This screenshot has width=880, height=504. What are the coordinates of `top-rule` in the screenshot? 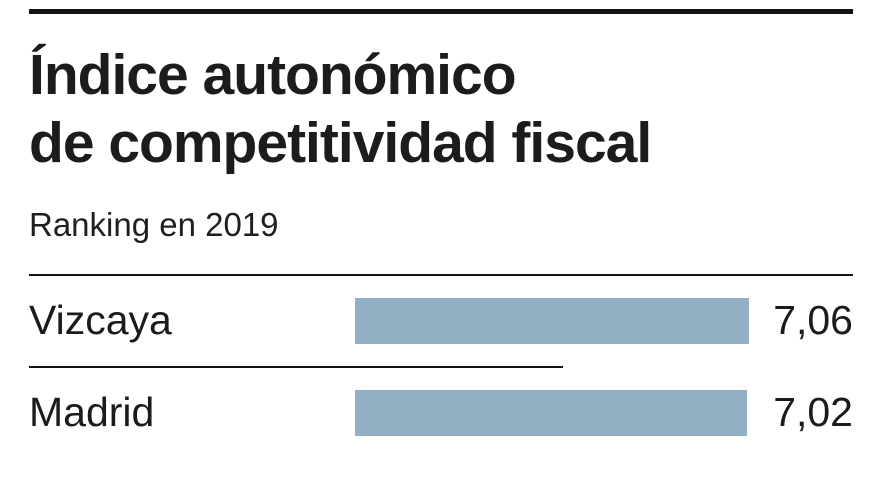 It's located at (441, 11).